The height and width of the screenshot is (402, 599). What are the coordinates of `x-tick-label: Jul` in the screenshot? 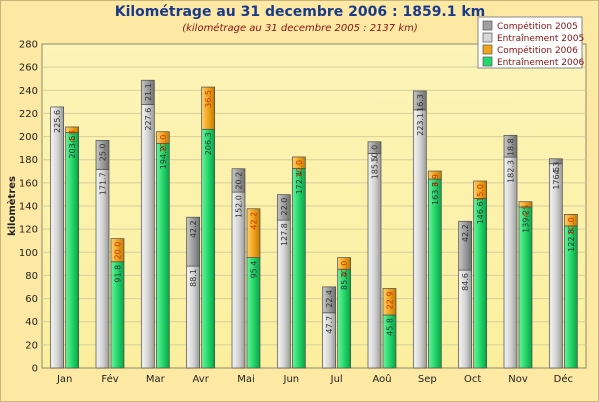 It's located at (336, 379).